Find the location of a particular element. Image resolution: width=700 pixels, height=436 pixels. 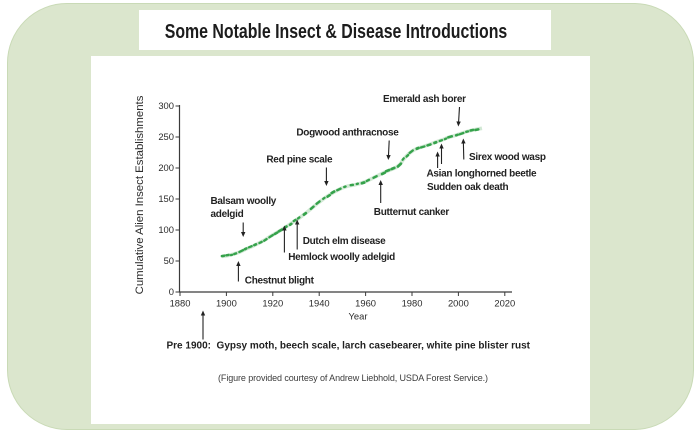

svg-text: Sirex wood wasp is located at coordinates (507, 157).